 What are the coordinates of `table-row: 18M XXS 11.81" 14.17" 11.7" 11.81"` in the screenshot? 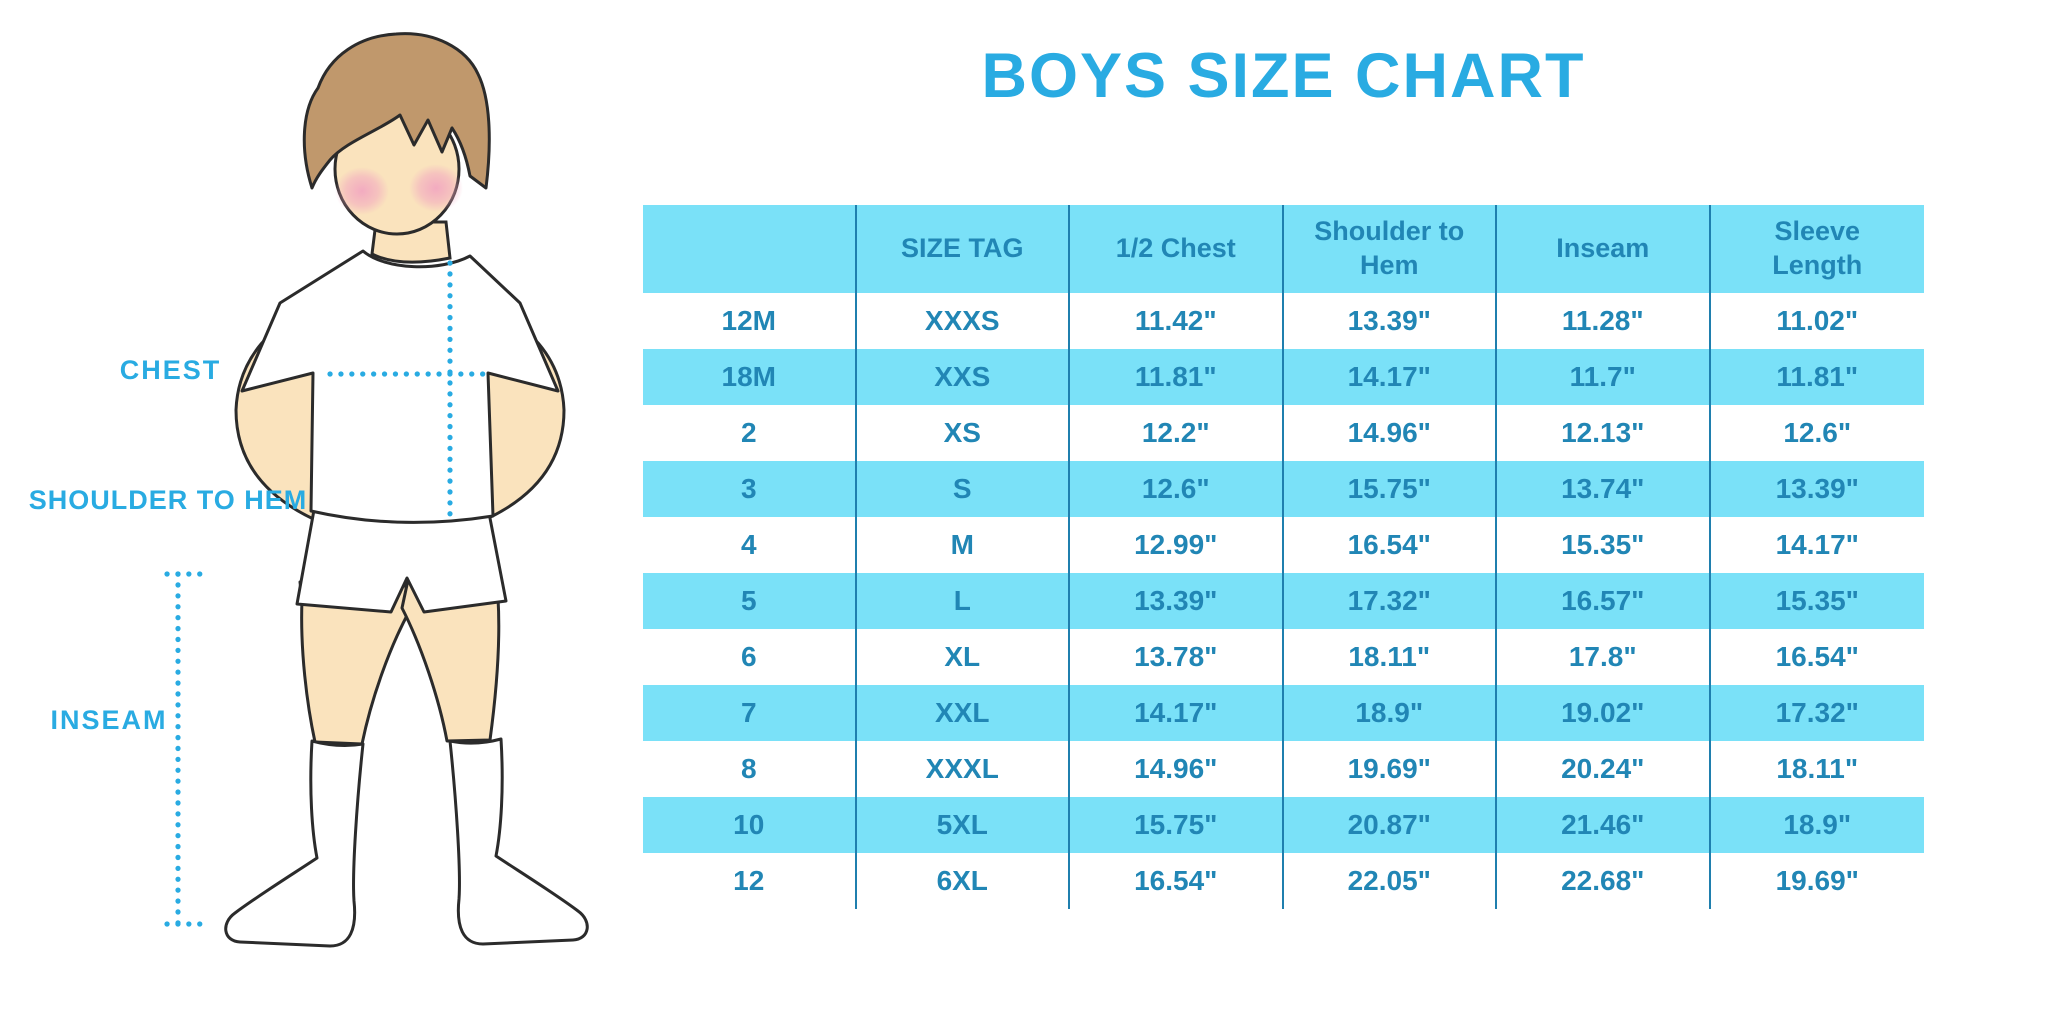 It's located at (1283, 377).